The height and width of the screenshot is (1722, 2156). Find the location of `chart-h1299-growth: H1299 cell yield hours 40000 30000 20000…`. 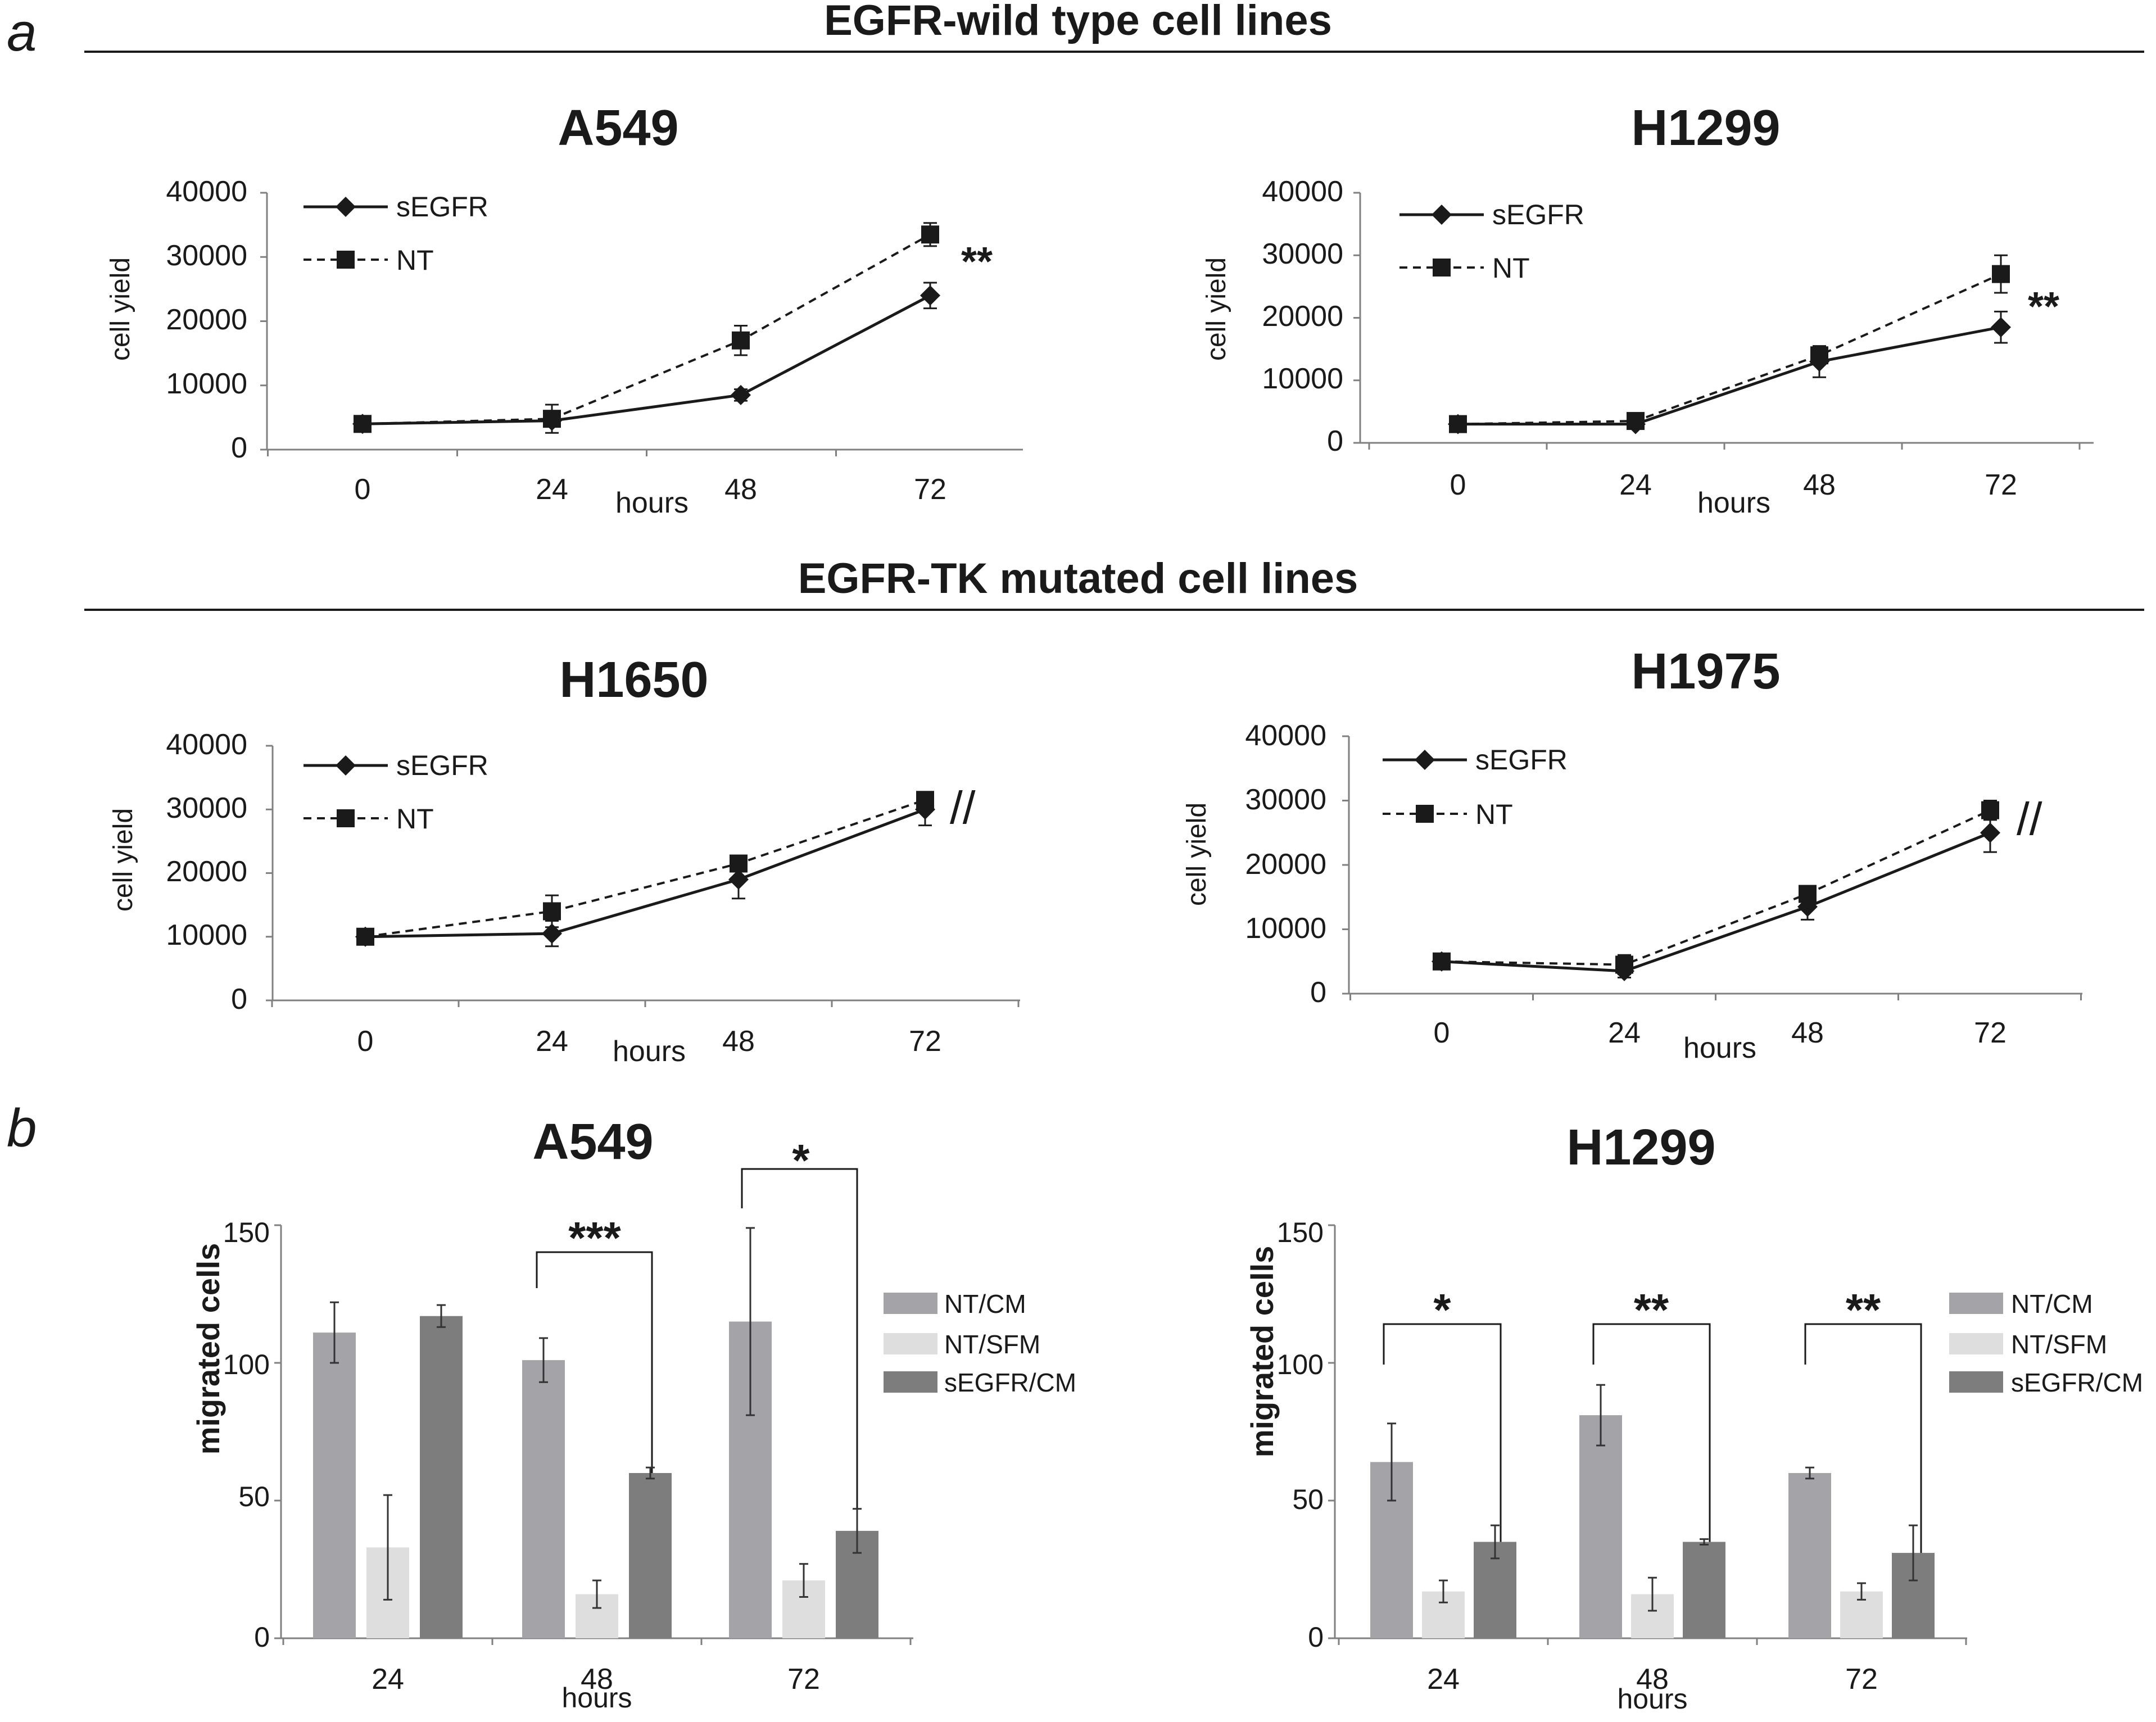

chart-h1299-growth: H1299 cell yield hours 40000 30000 20000… is located at coordinates (1648, 309).